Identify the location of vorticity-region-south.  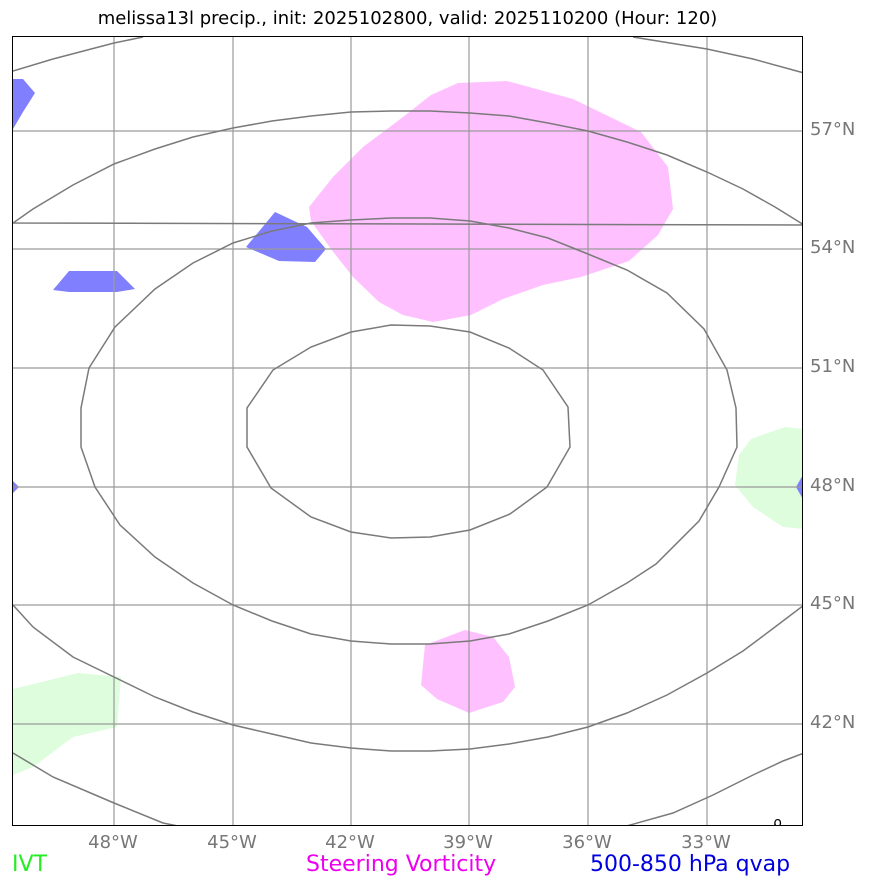
(468, 671).